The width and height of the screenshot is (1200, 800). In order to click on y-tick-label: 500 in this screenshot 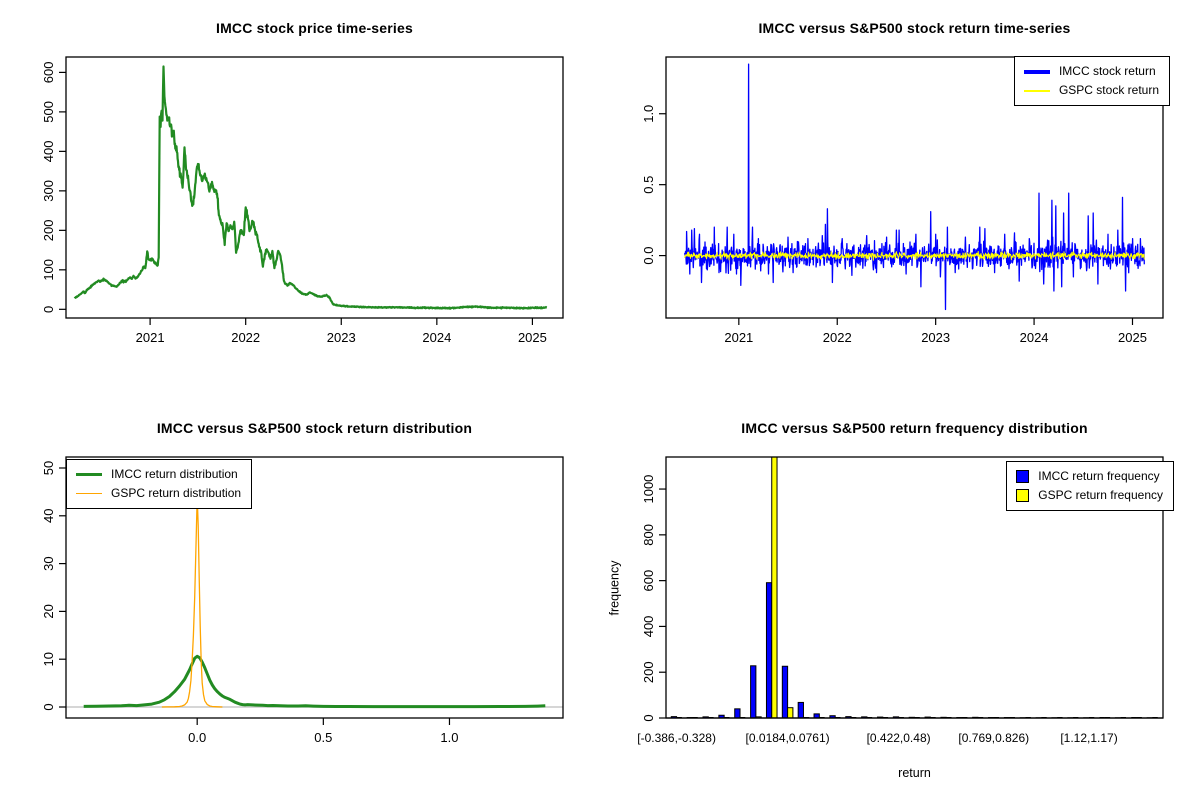, I will do `click(48, 112)`.